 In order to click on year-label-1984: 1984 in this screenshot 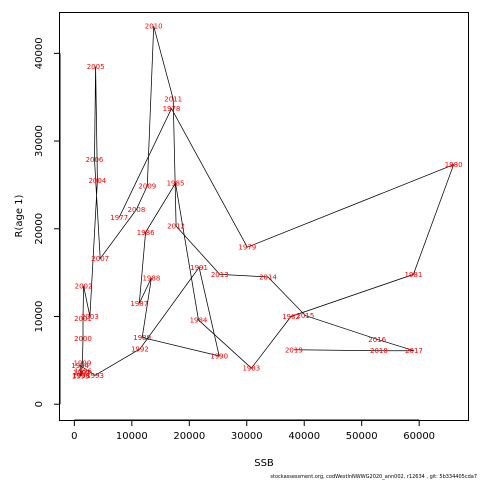, I will do `click(199, 321)`.